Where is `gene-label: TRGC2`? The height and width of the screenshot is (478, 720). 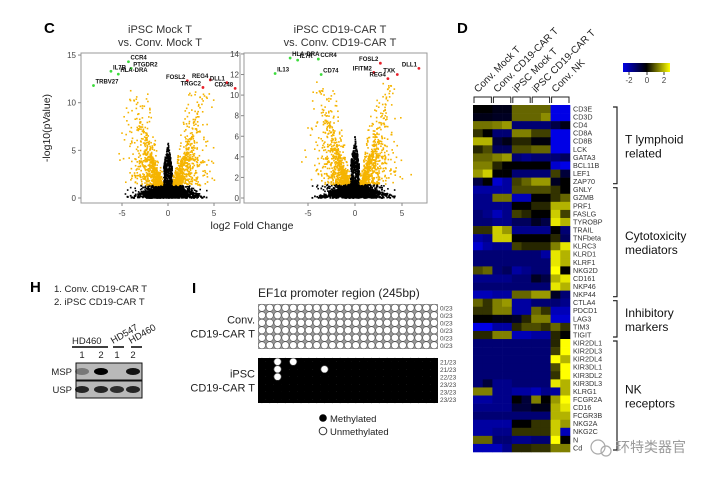 gene-label: TRGC2 is located at coordinates (191, 84).